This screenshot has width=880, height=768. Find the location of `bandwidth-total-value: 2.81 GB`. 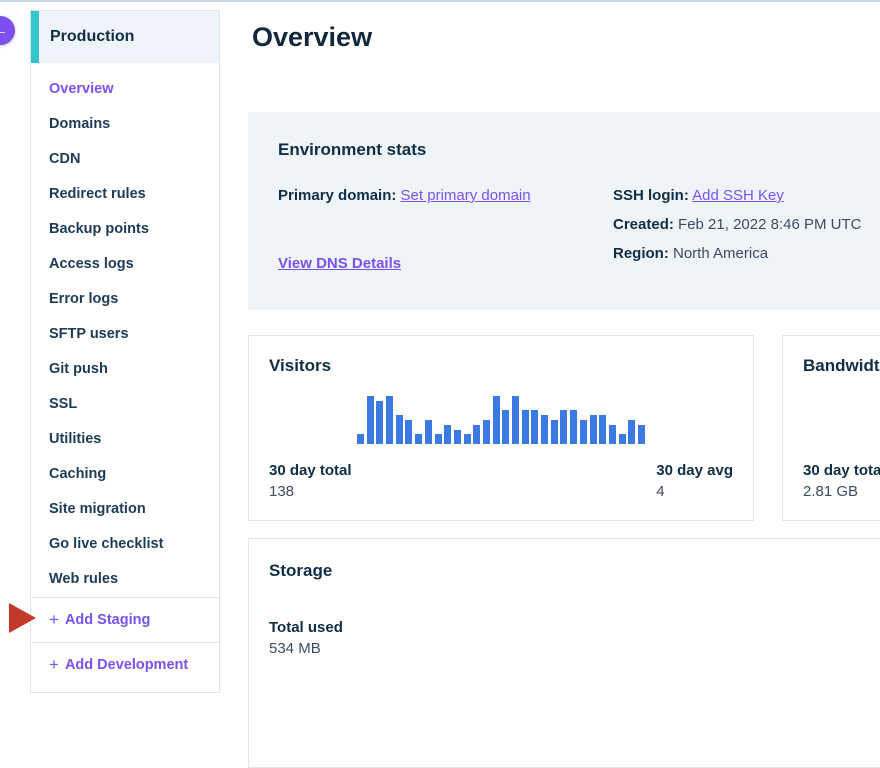

bandwidth-total-value: 2.81 GB is located at coordinates (831, 491).